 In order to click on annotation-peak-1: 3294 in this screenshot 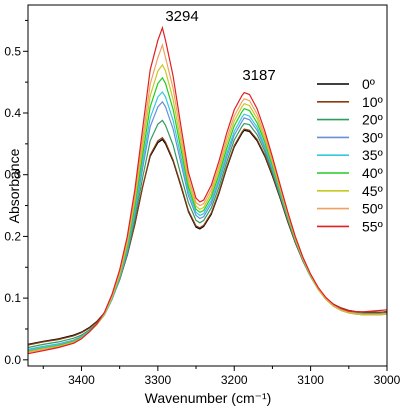, I will do `click(181, 16)`.